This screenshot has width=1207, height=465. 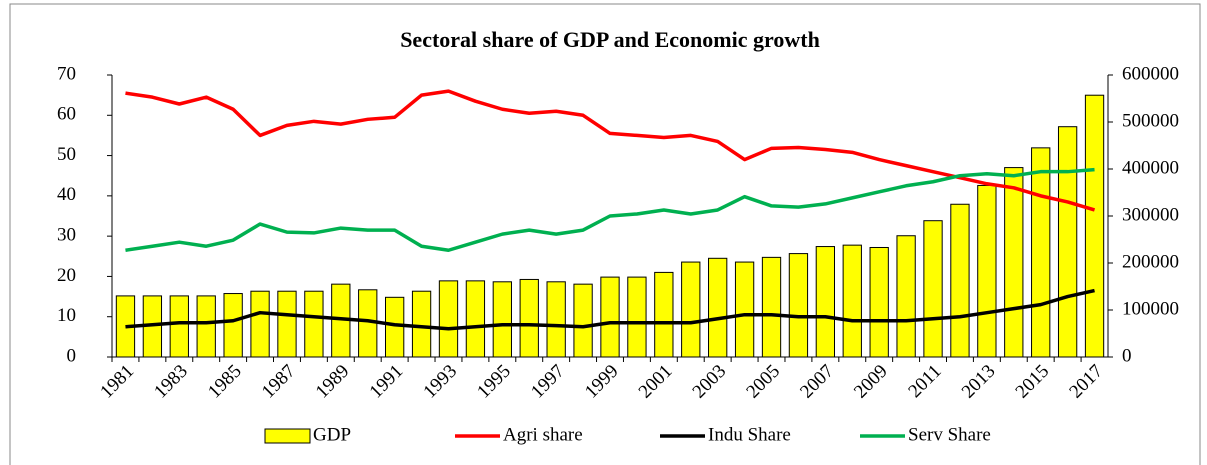 What do you see at coordinates (287, 436) in the screenshot?
I see `legend-swatch` at bounding box center [287, 436].